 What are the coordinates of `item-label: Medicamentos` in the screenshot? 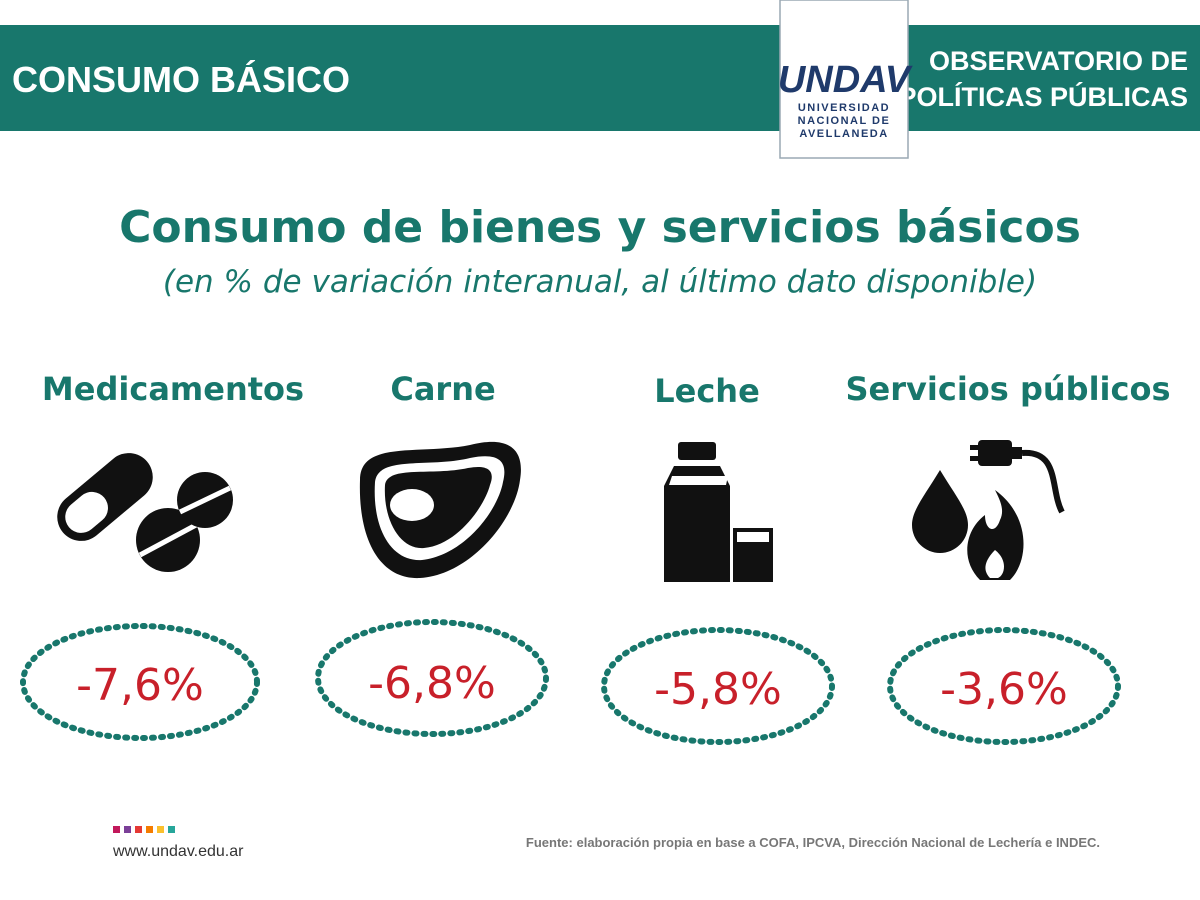 It's located at (173, 389).